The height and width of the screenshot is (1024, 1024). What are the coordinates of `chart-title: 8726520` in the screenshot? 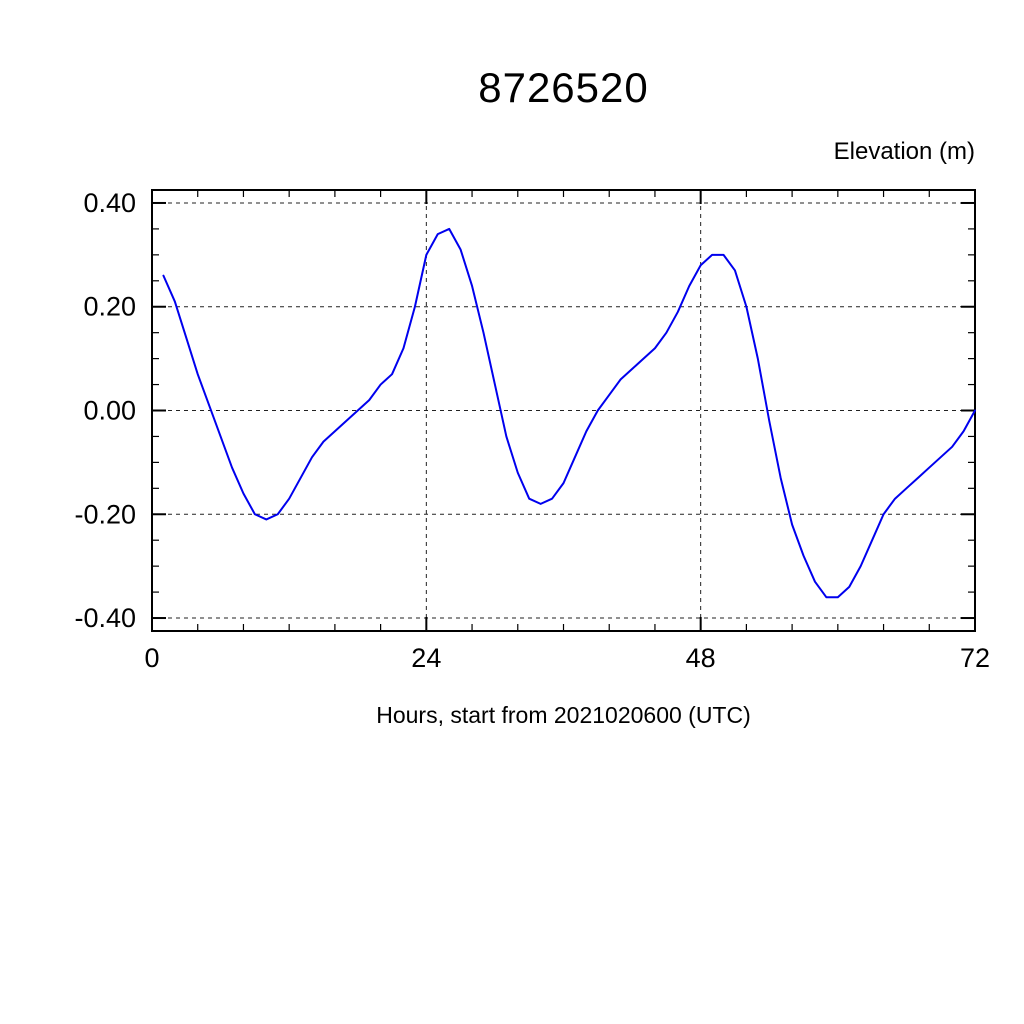 It's located at (563, 87).